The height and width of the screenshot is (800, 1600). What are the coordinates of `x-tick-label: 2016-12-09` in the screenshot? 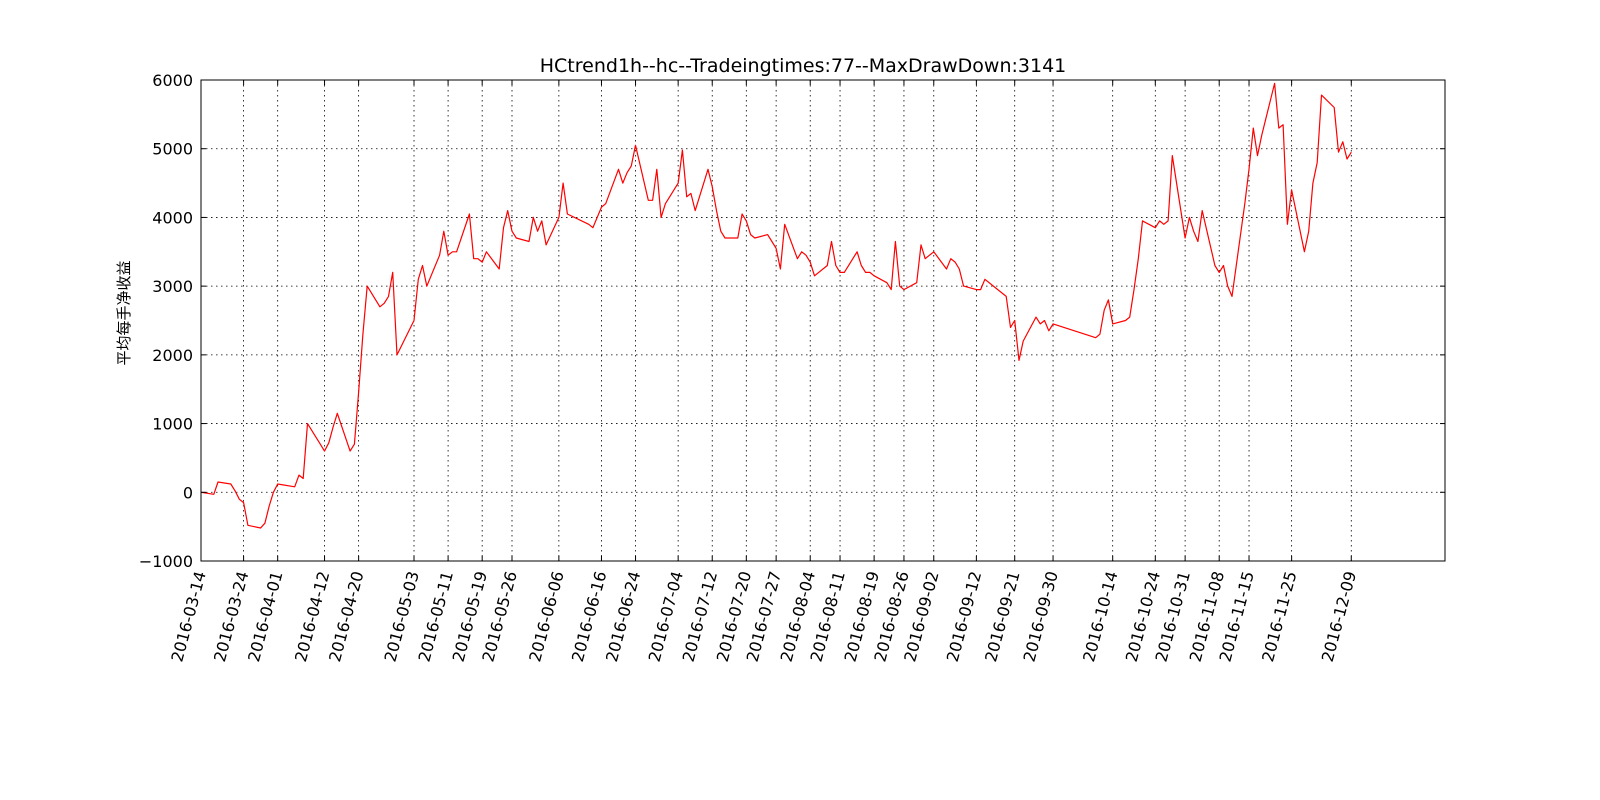 It's located at (1339, 616).